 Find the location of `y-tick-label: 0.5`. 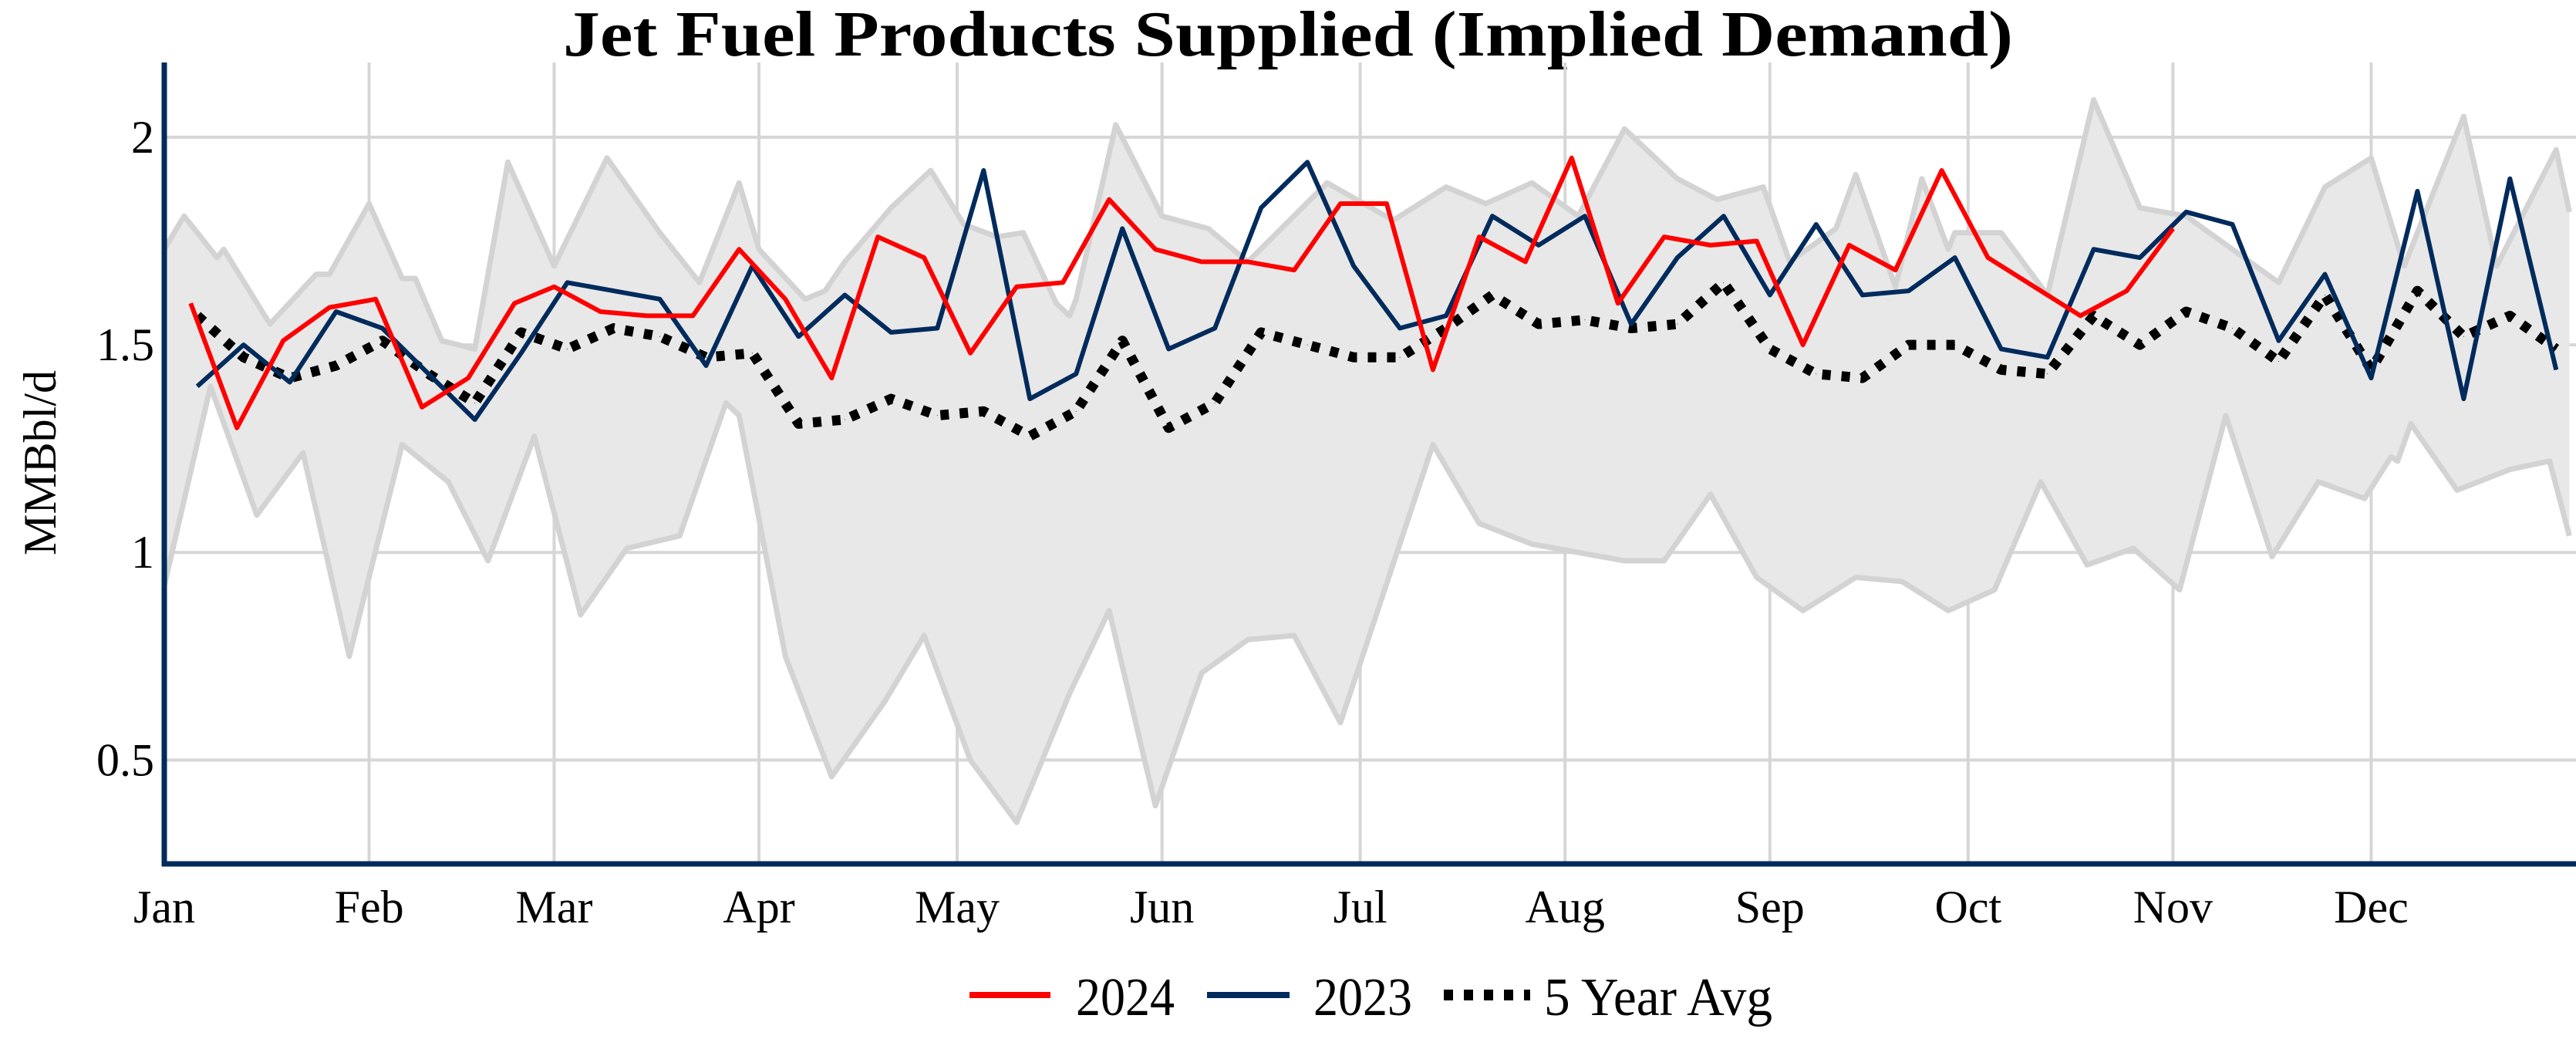

y-tick-label: 0.5 is located at coordinates (125, 759).